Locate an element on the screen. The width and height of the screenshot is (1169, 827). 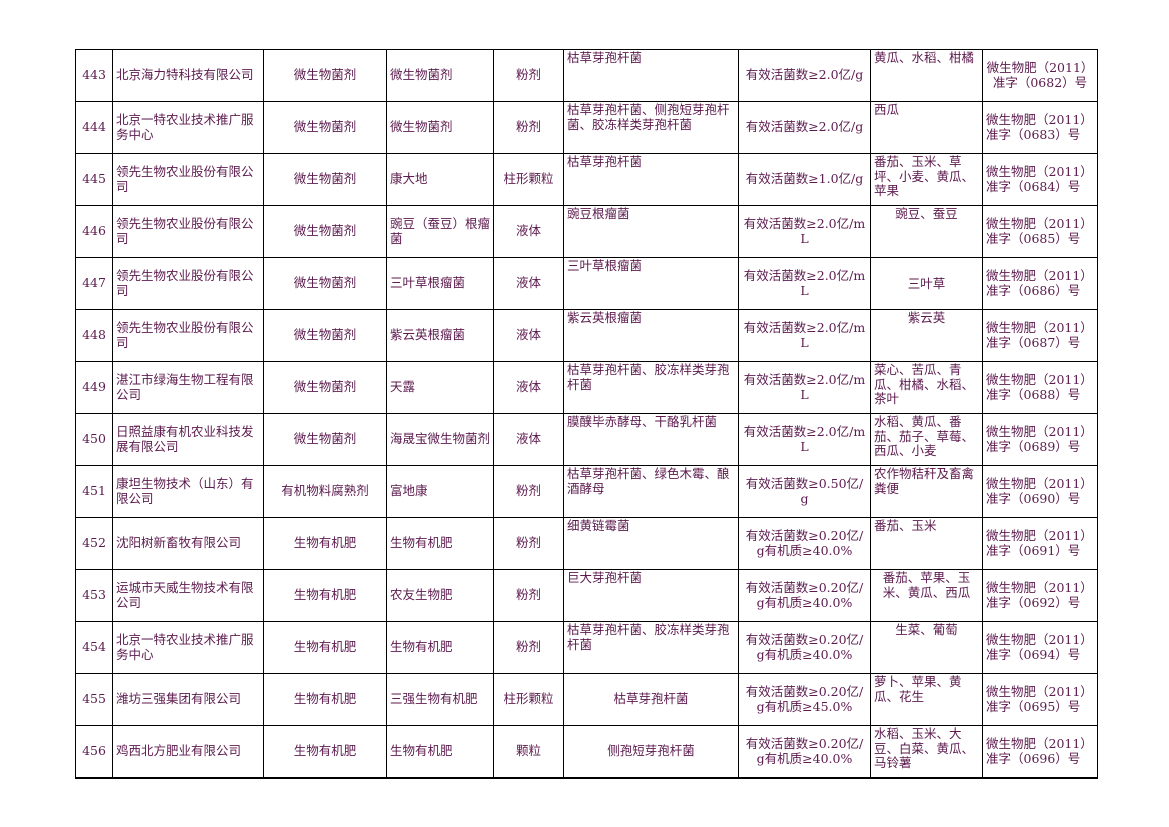
applicable-crops: 番茄、玉米 is located at coordinates (926, 543).